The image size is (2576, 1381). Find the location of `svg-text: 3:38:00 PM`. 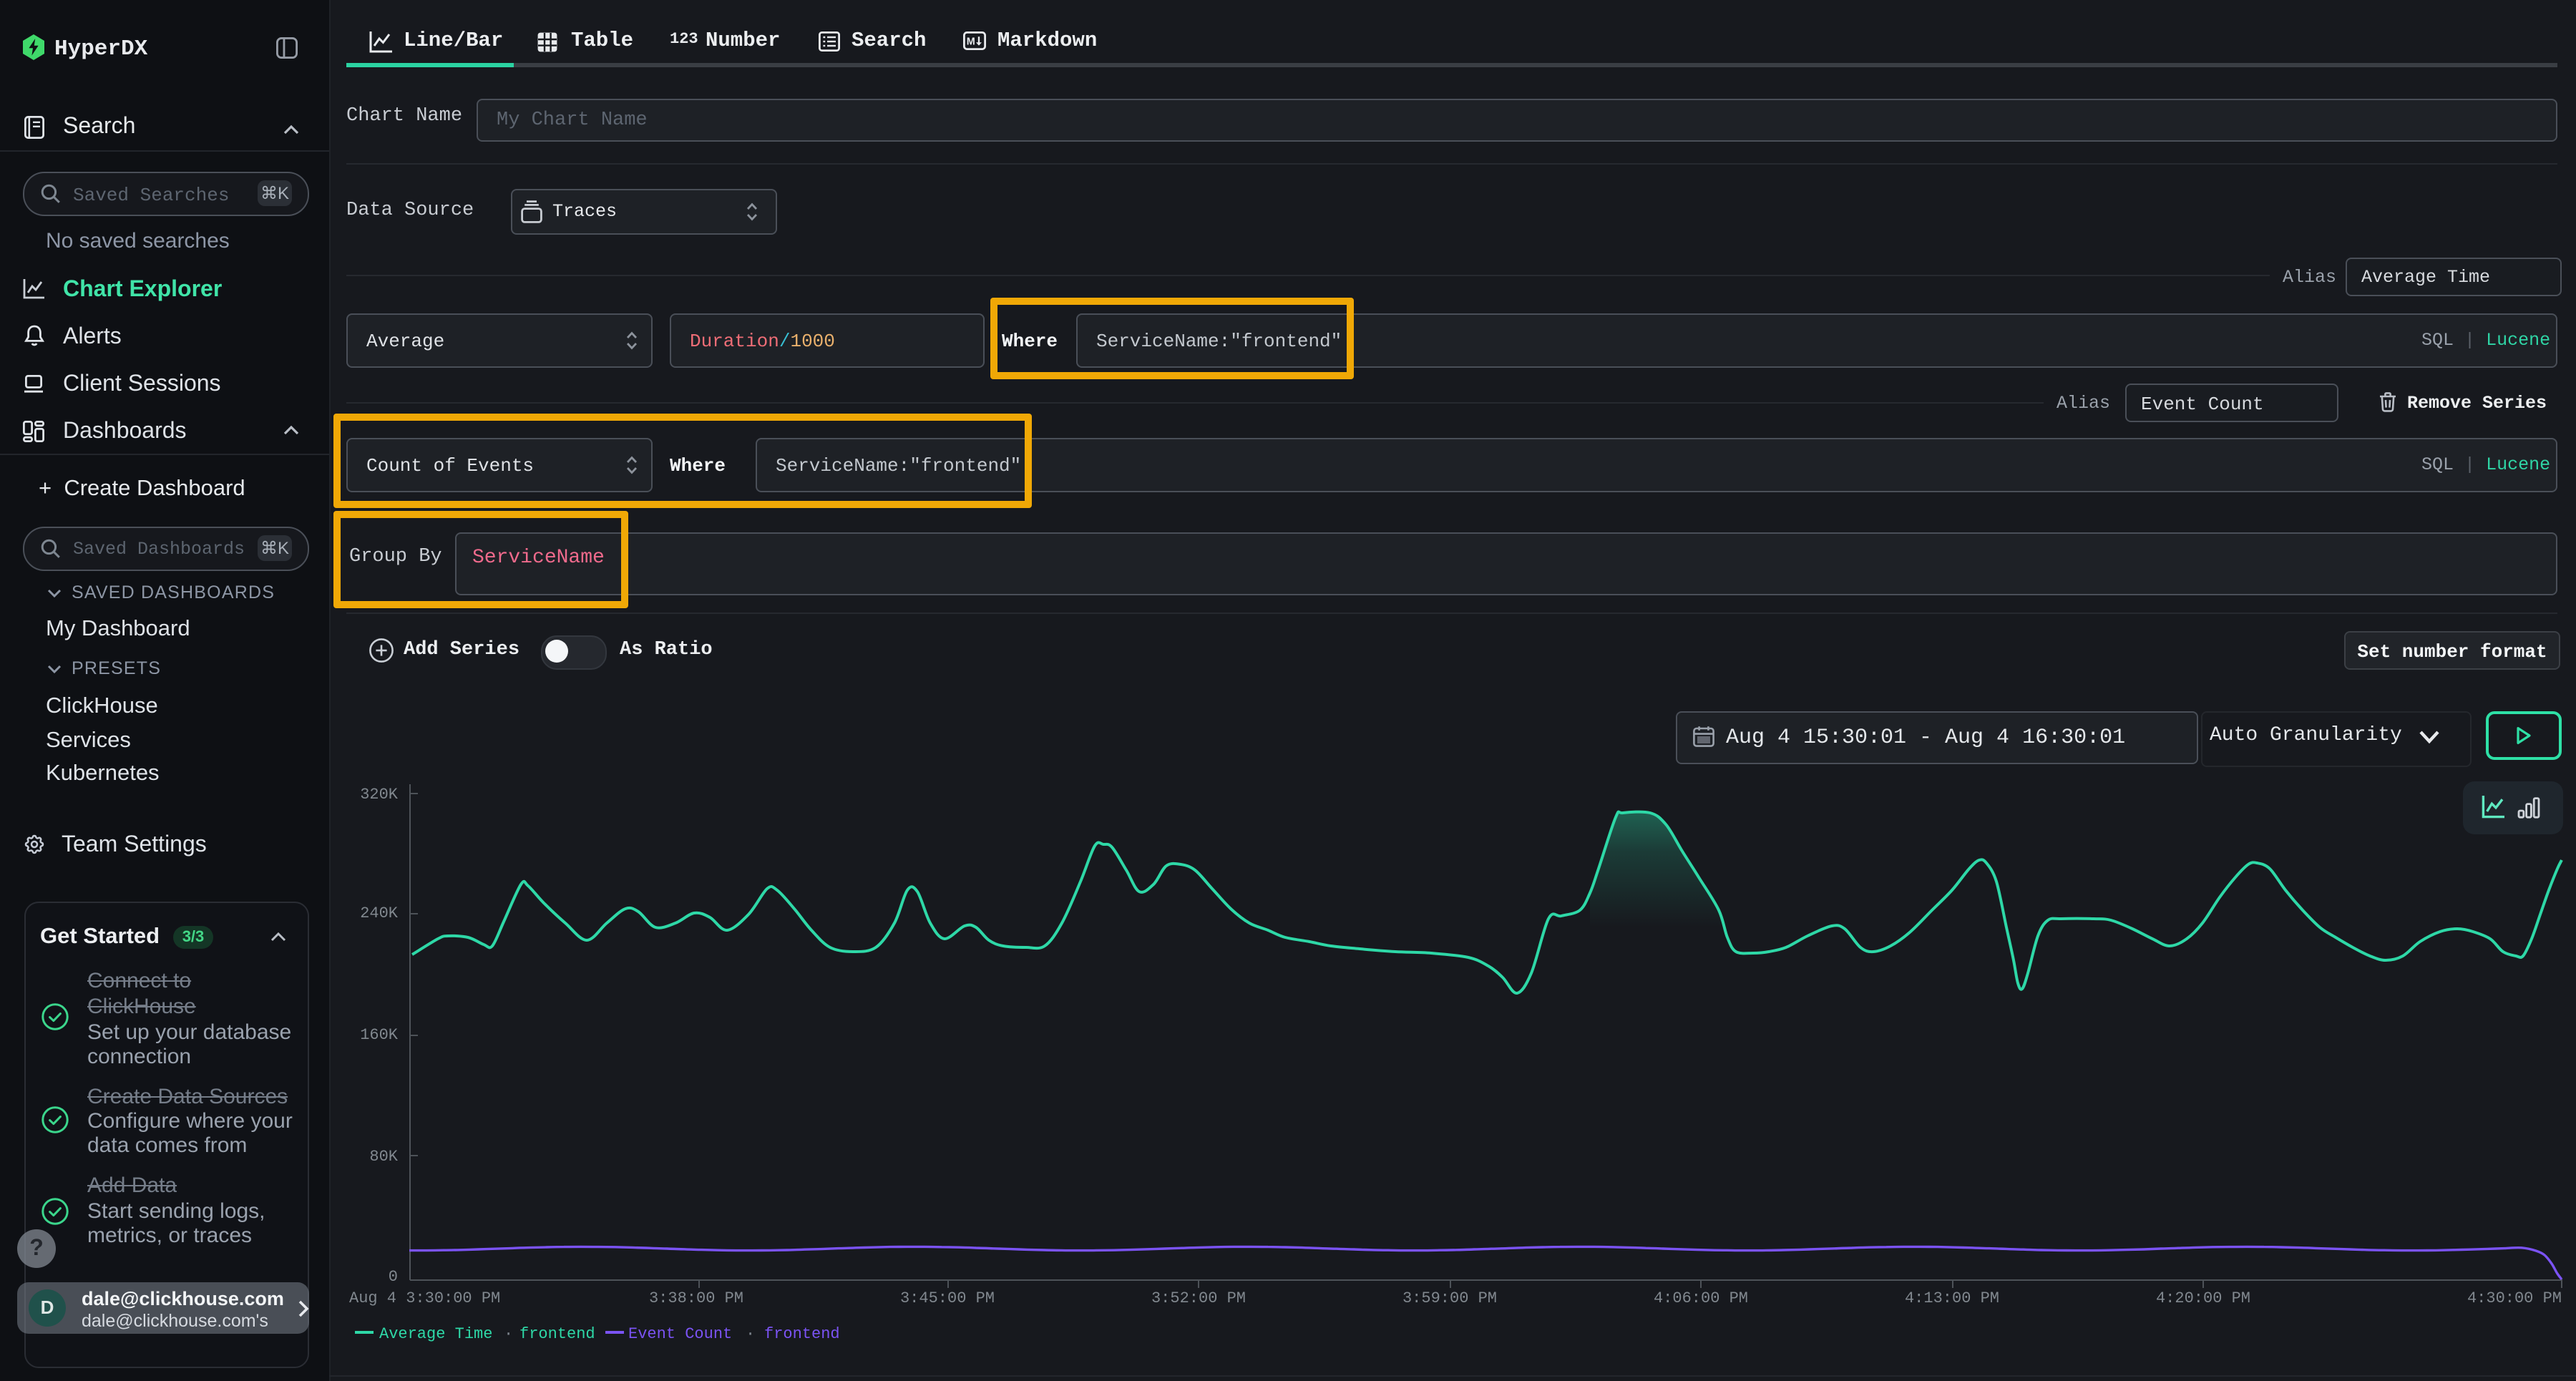

svg-text: 3:38:00 PM is located at coordinates (696, 1298).